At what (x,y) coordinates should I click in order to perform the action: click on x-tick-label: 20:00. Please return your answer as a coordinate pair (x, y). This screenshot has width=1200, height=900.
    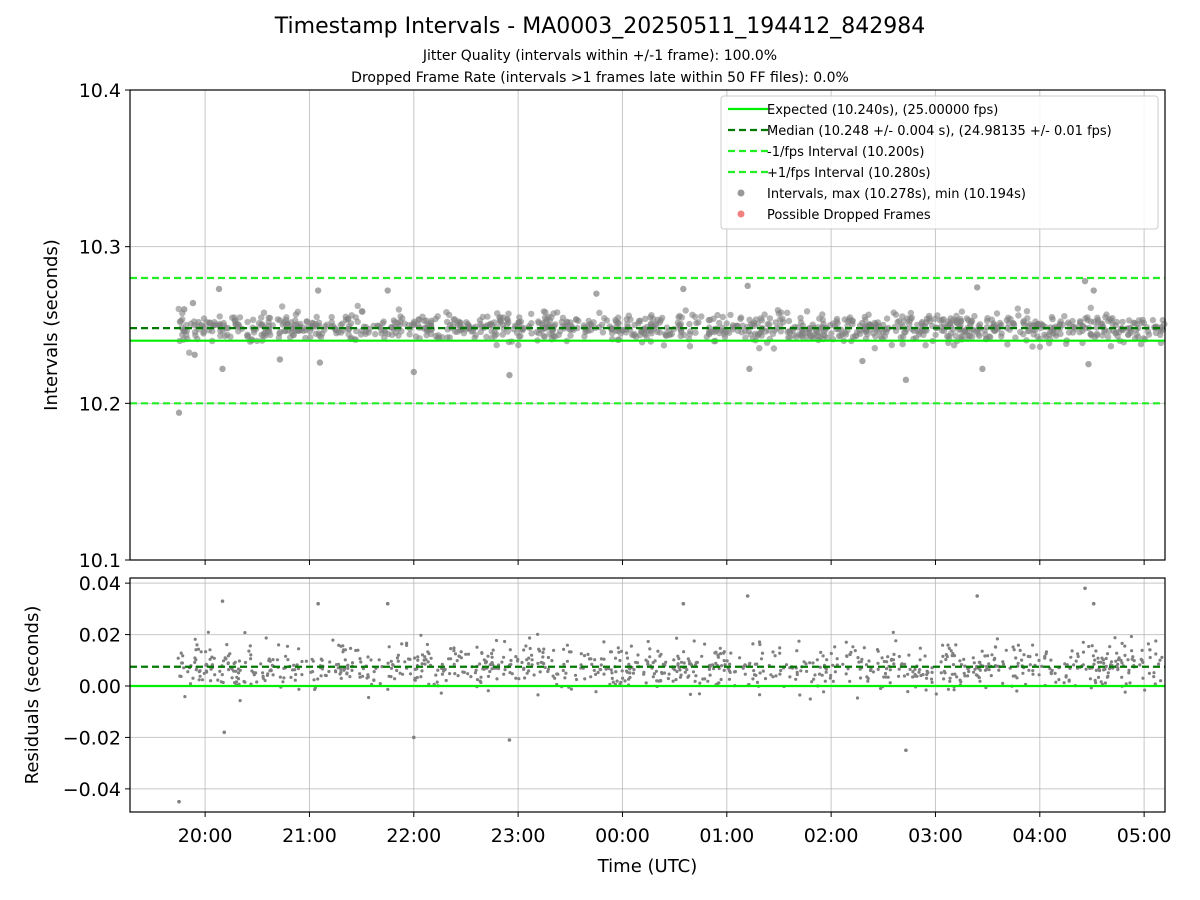
    Looking at the image, I should click on (205, 836).